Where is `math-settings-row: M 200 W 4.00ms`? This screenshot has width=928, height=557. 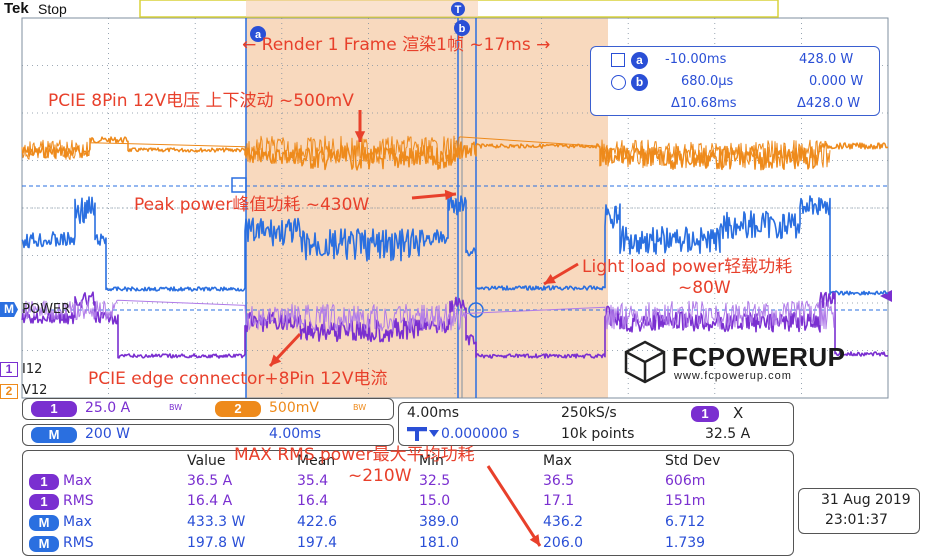 math-settings-row: M 200 W 4.00ms is located at coordinates (208, 435).